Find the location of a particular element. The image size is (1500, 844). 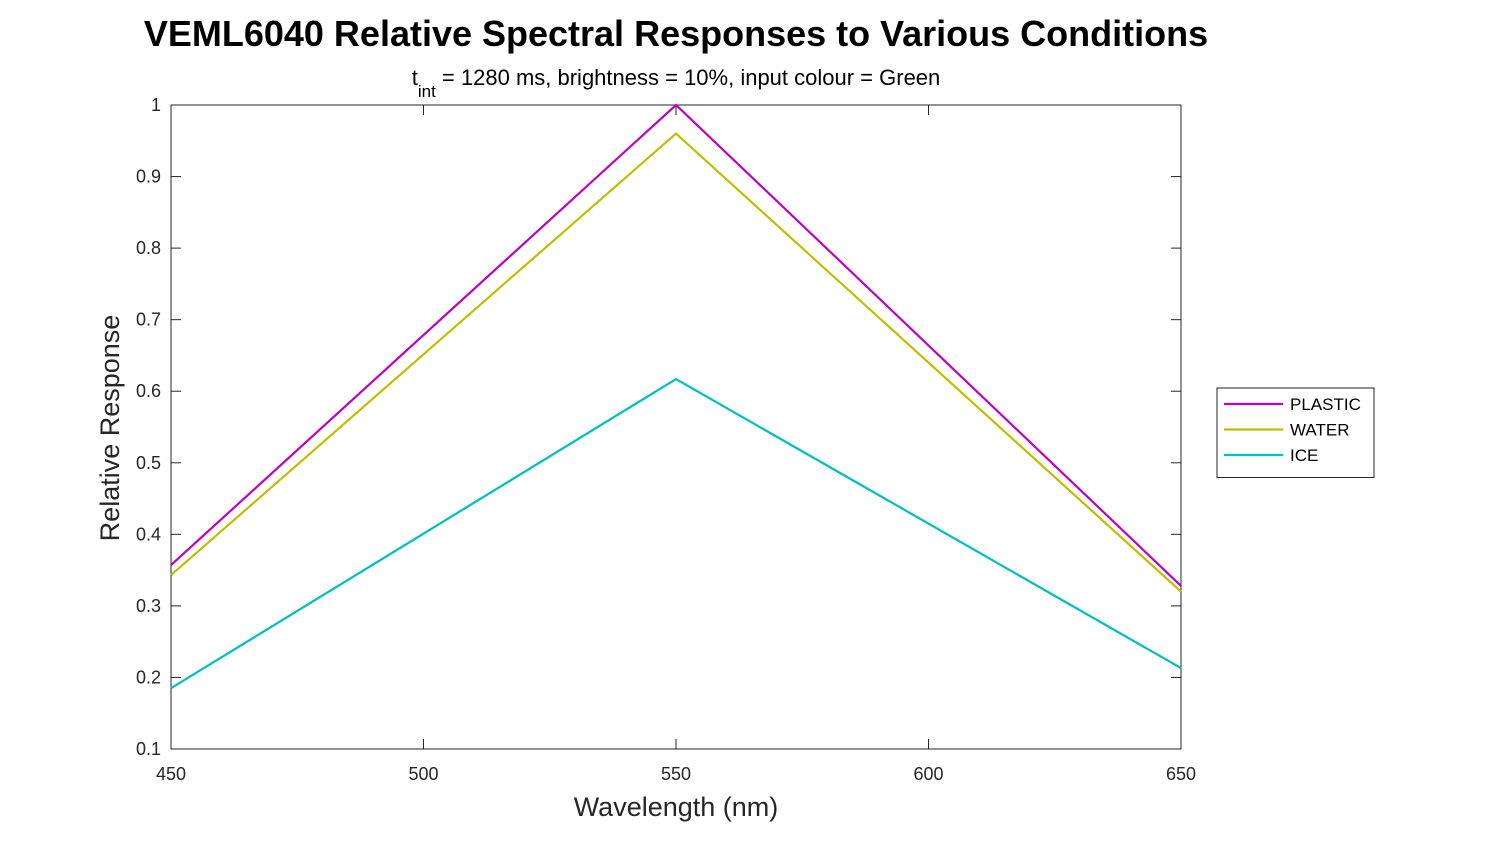

y-tick-label: 0.8 is located at coordinates (148, 248).